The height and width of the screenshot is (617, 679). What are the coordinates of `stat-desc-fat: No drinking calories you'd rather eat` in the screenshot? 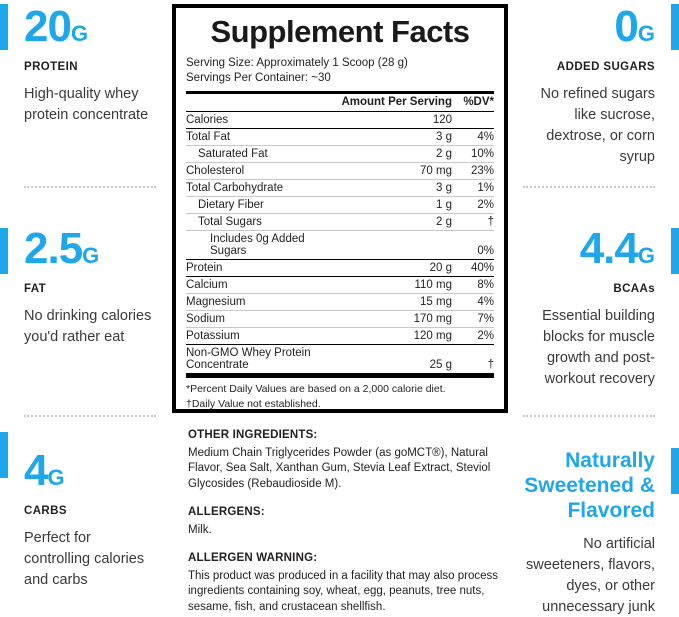 It's located at (88, 326).